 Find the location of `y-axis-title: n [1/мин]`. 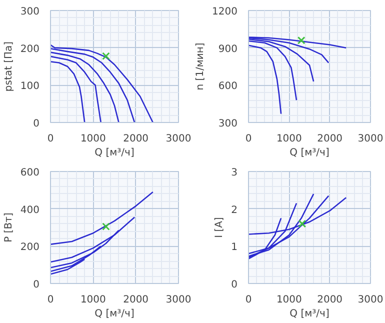

y-axis-title: n [1/мин] is located at coordinates (200, 66).